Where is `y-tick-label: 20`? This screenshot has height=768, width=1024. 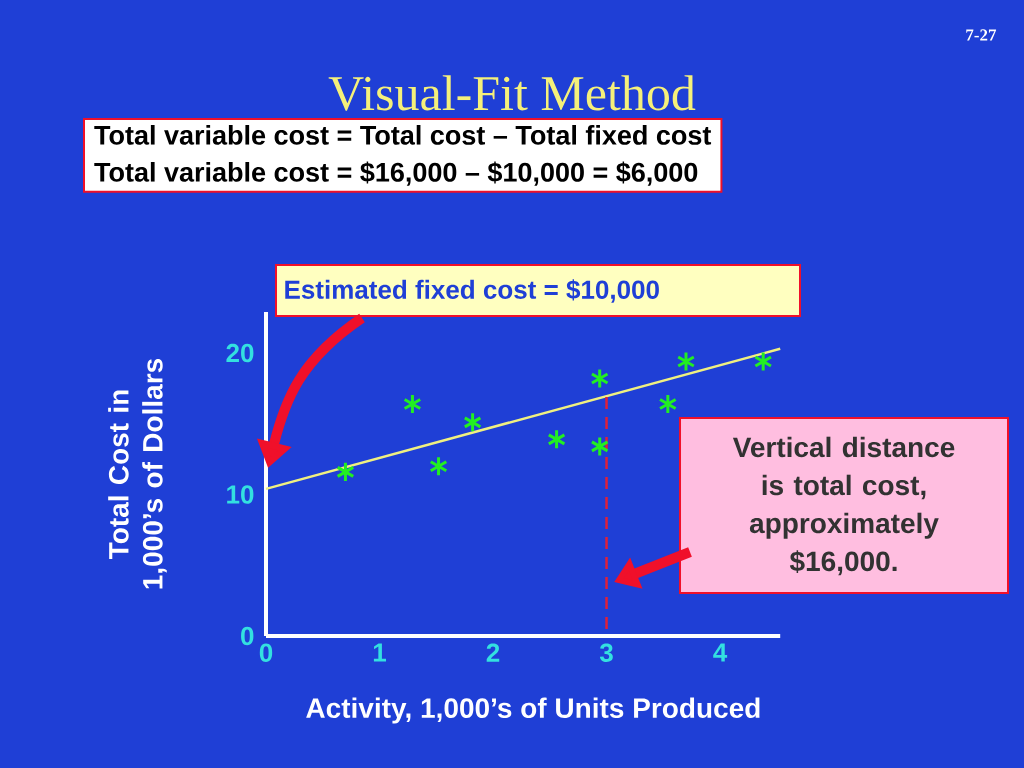 y-tick-label: 20 is located at coordinates (240, 353).